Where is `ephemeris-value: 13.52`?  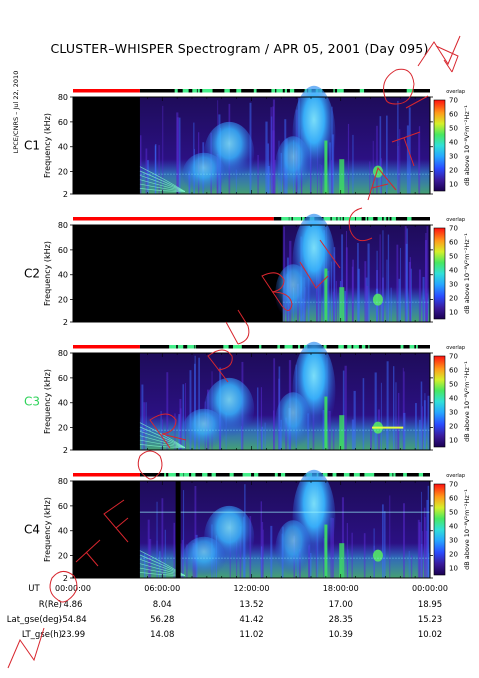
ephemeris-value: 13.52 is located at coordinates (251, 605).